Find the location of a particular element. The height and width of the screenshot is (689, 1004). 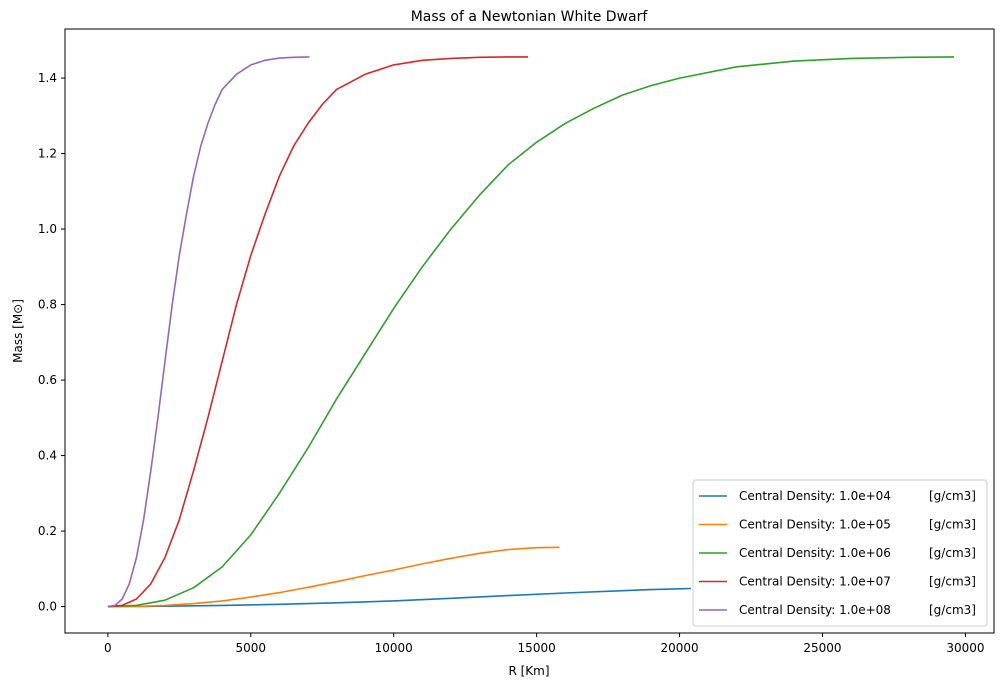

y-tick-label: 0.6 is located at coordinates (47, 380).